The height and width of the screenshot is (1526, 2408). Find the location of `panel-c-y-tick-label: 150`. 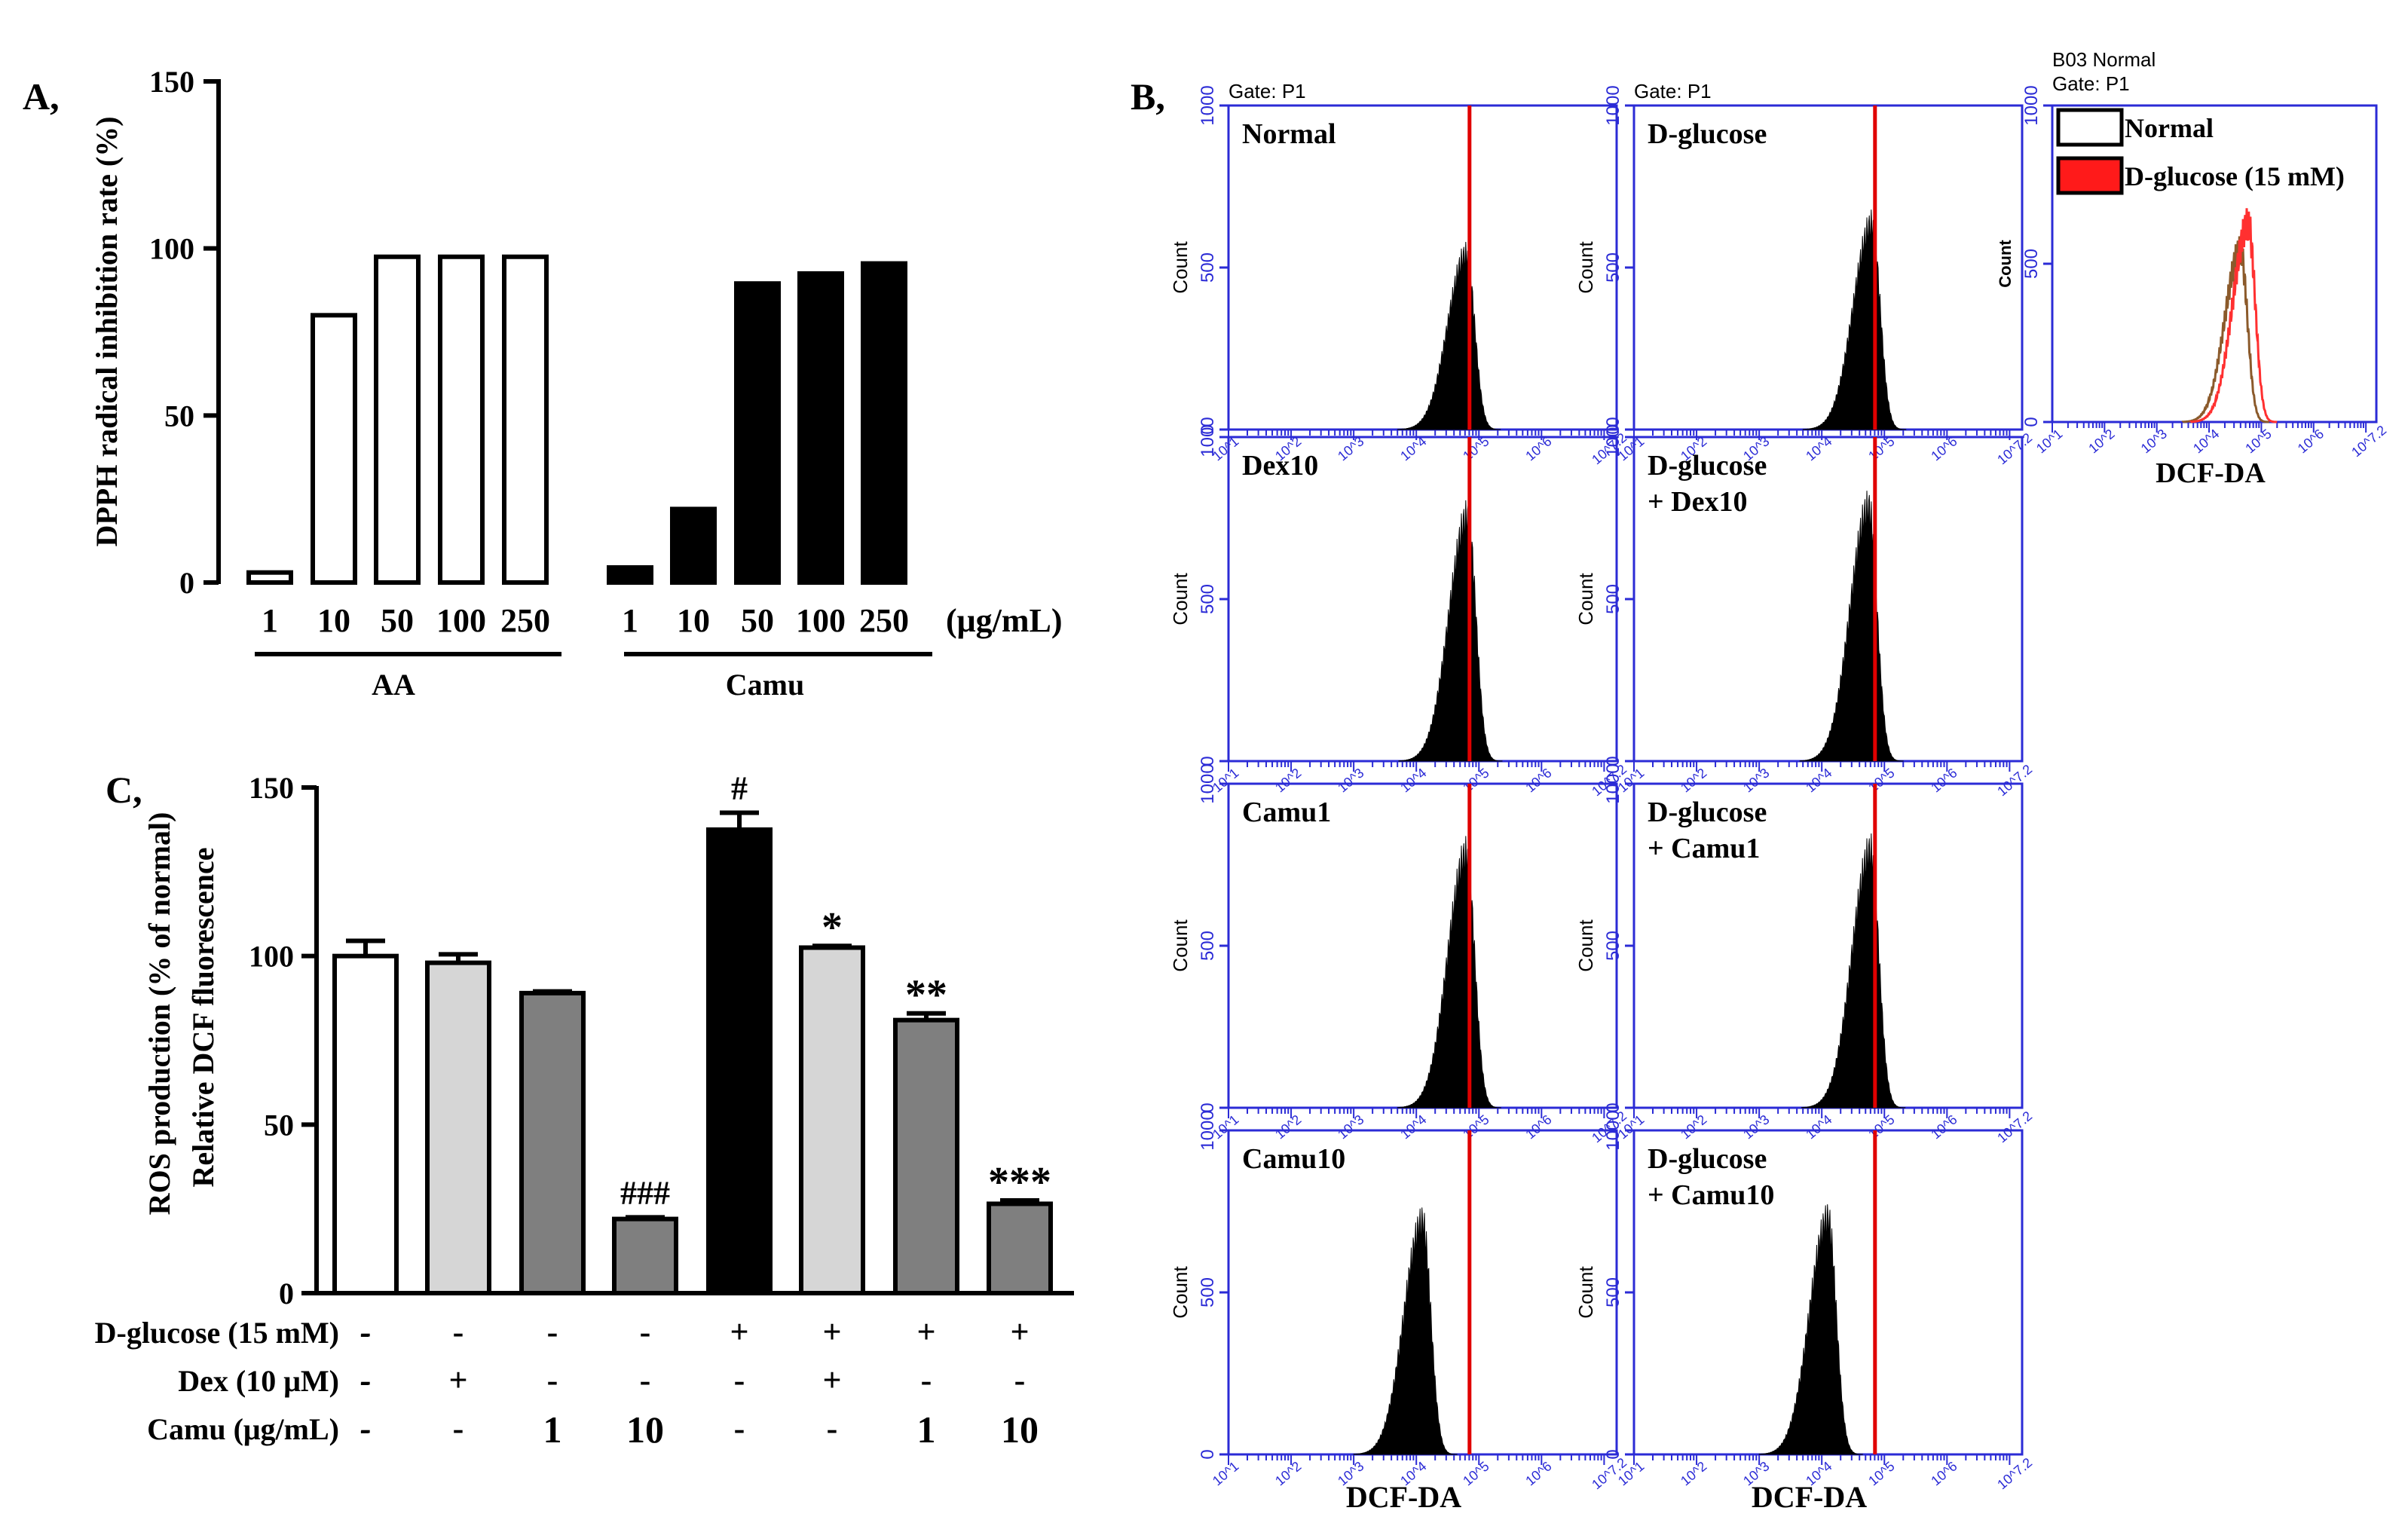

panel-c-y-tick-label: 150 is located at coordinates (271, 788).